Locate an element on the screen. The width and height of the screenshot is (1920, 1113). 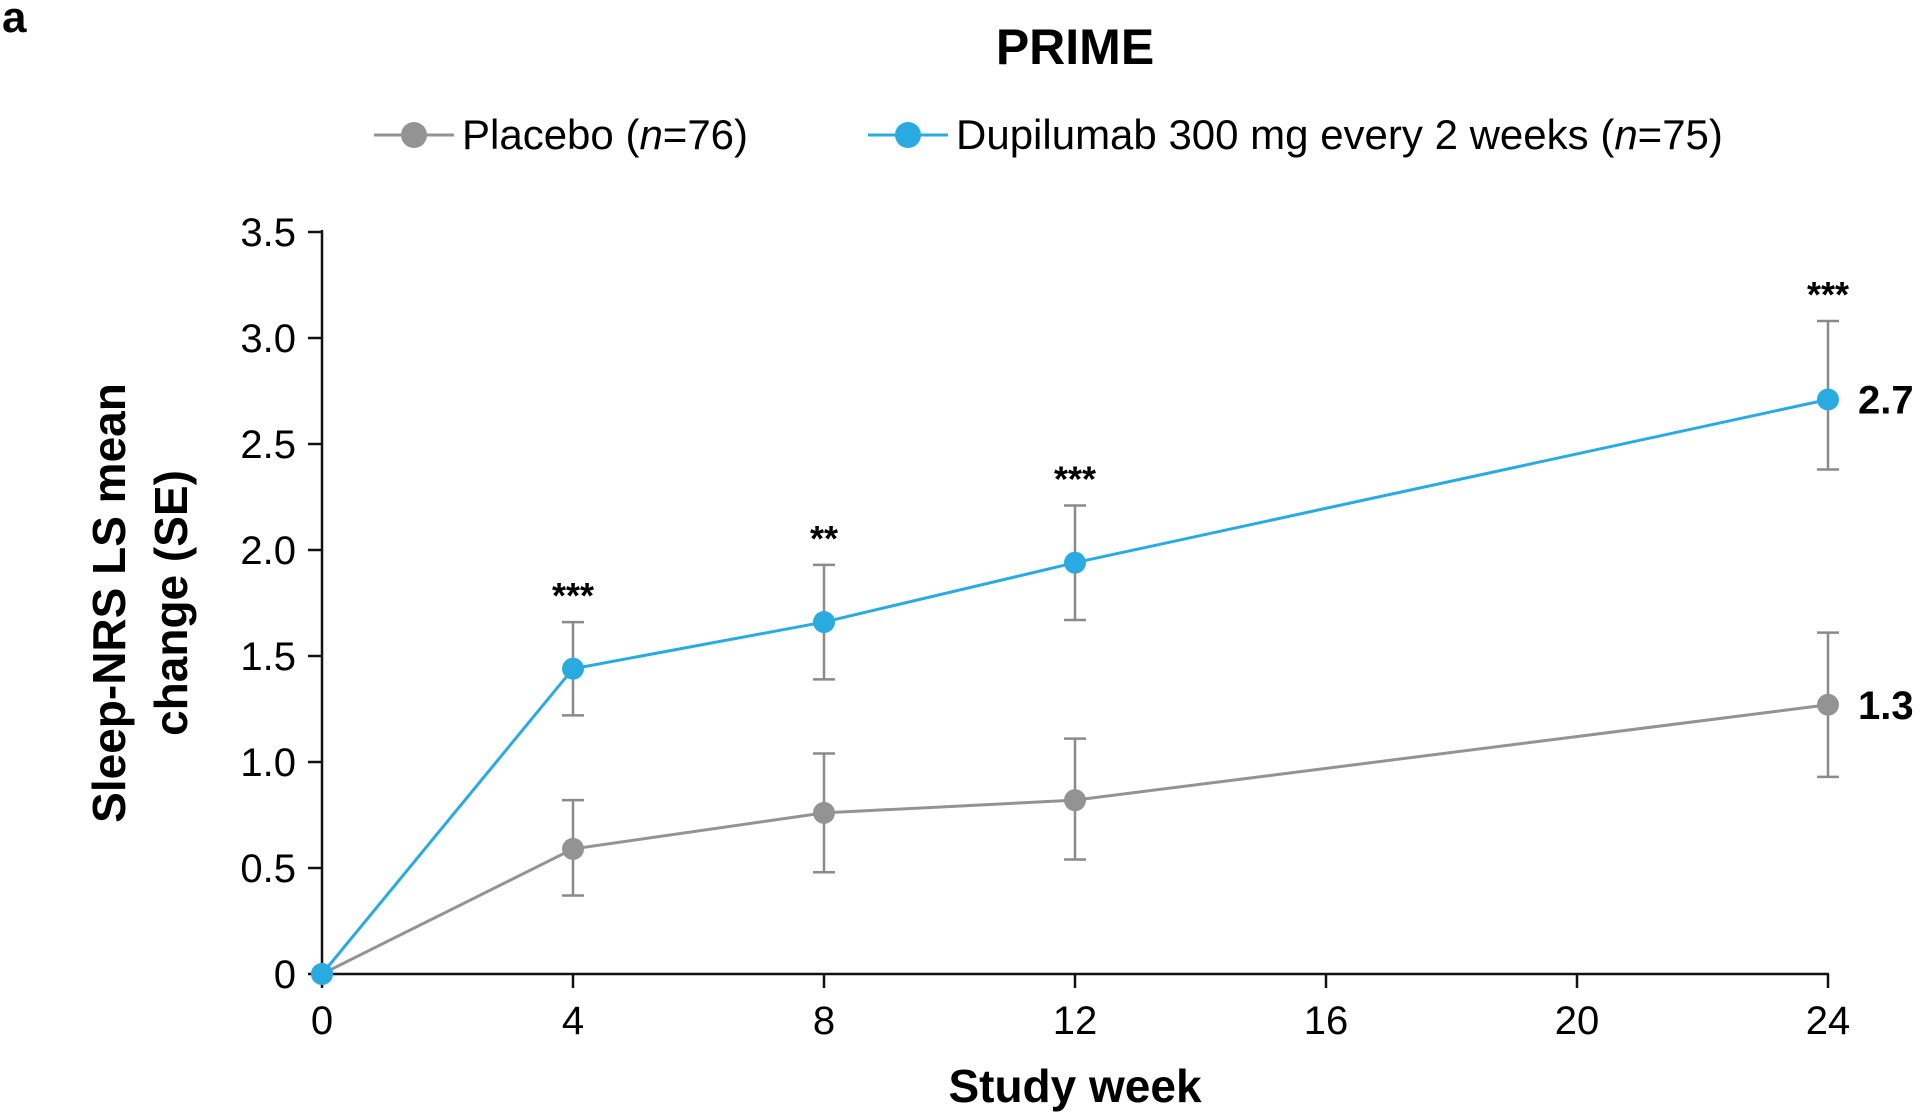
y-tick-label: 3.5 is located at coordinates (268, 233).